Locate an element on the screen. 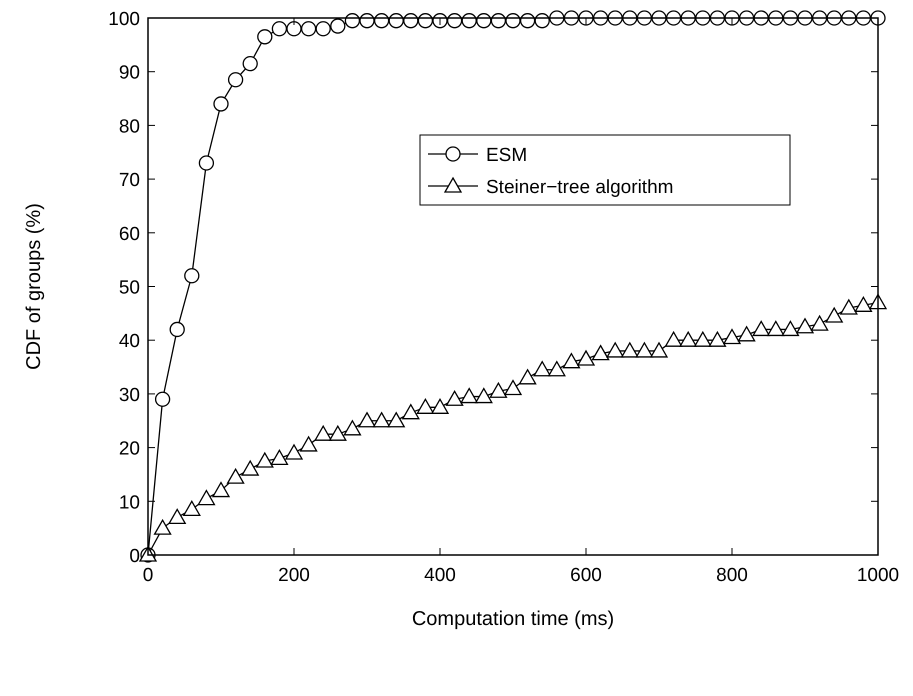 This screenshot has height=696, width=913. x-tick-label: 600 is located at coordinates (586, 575).